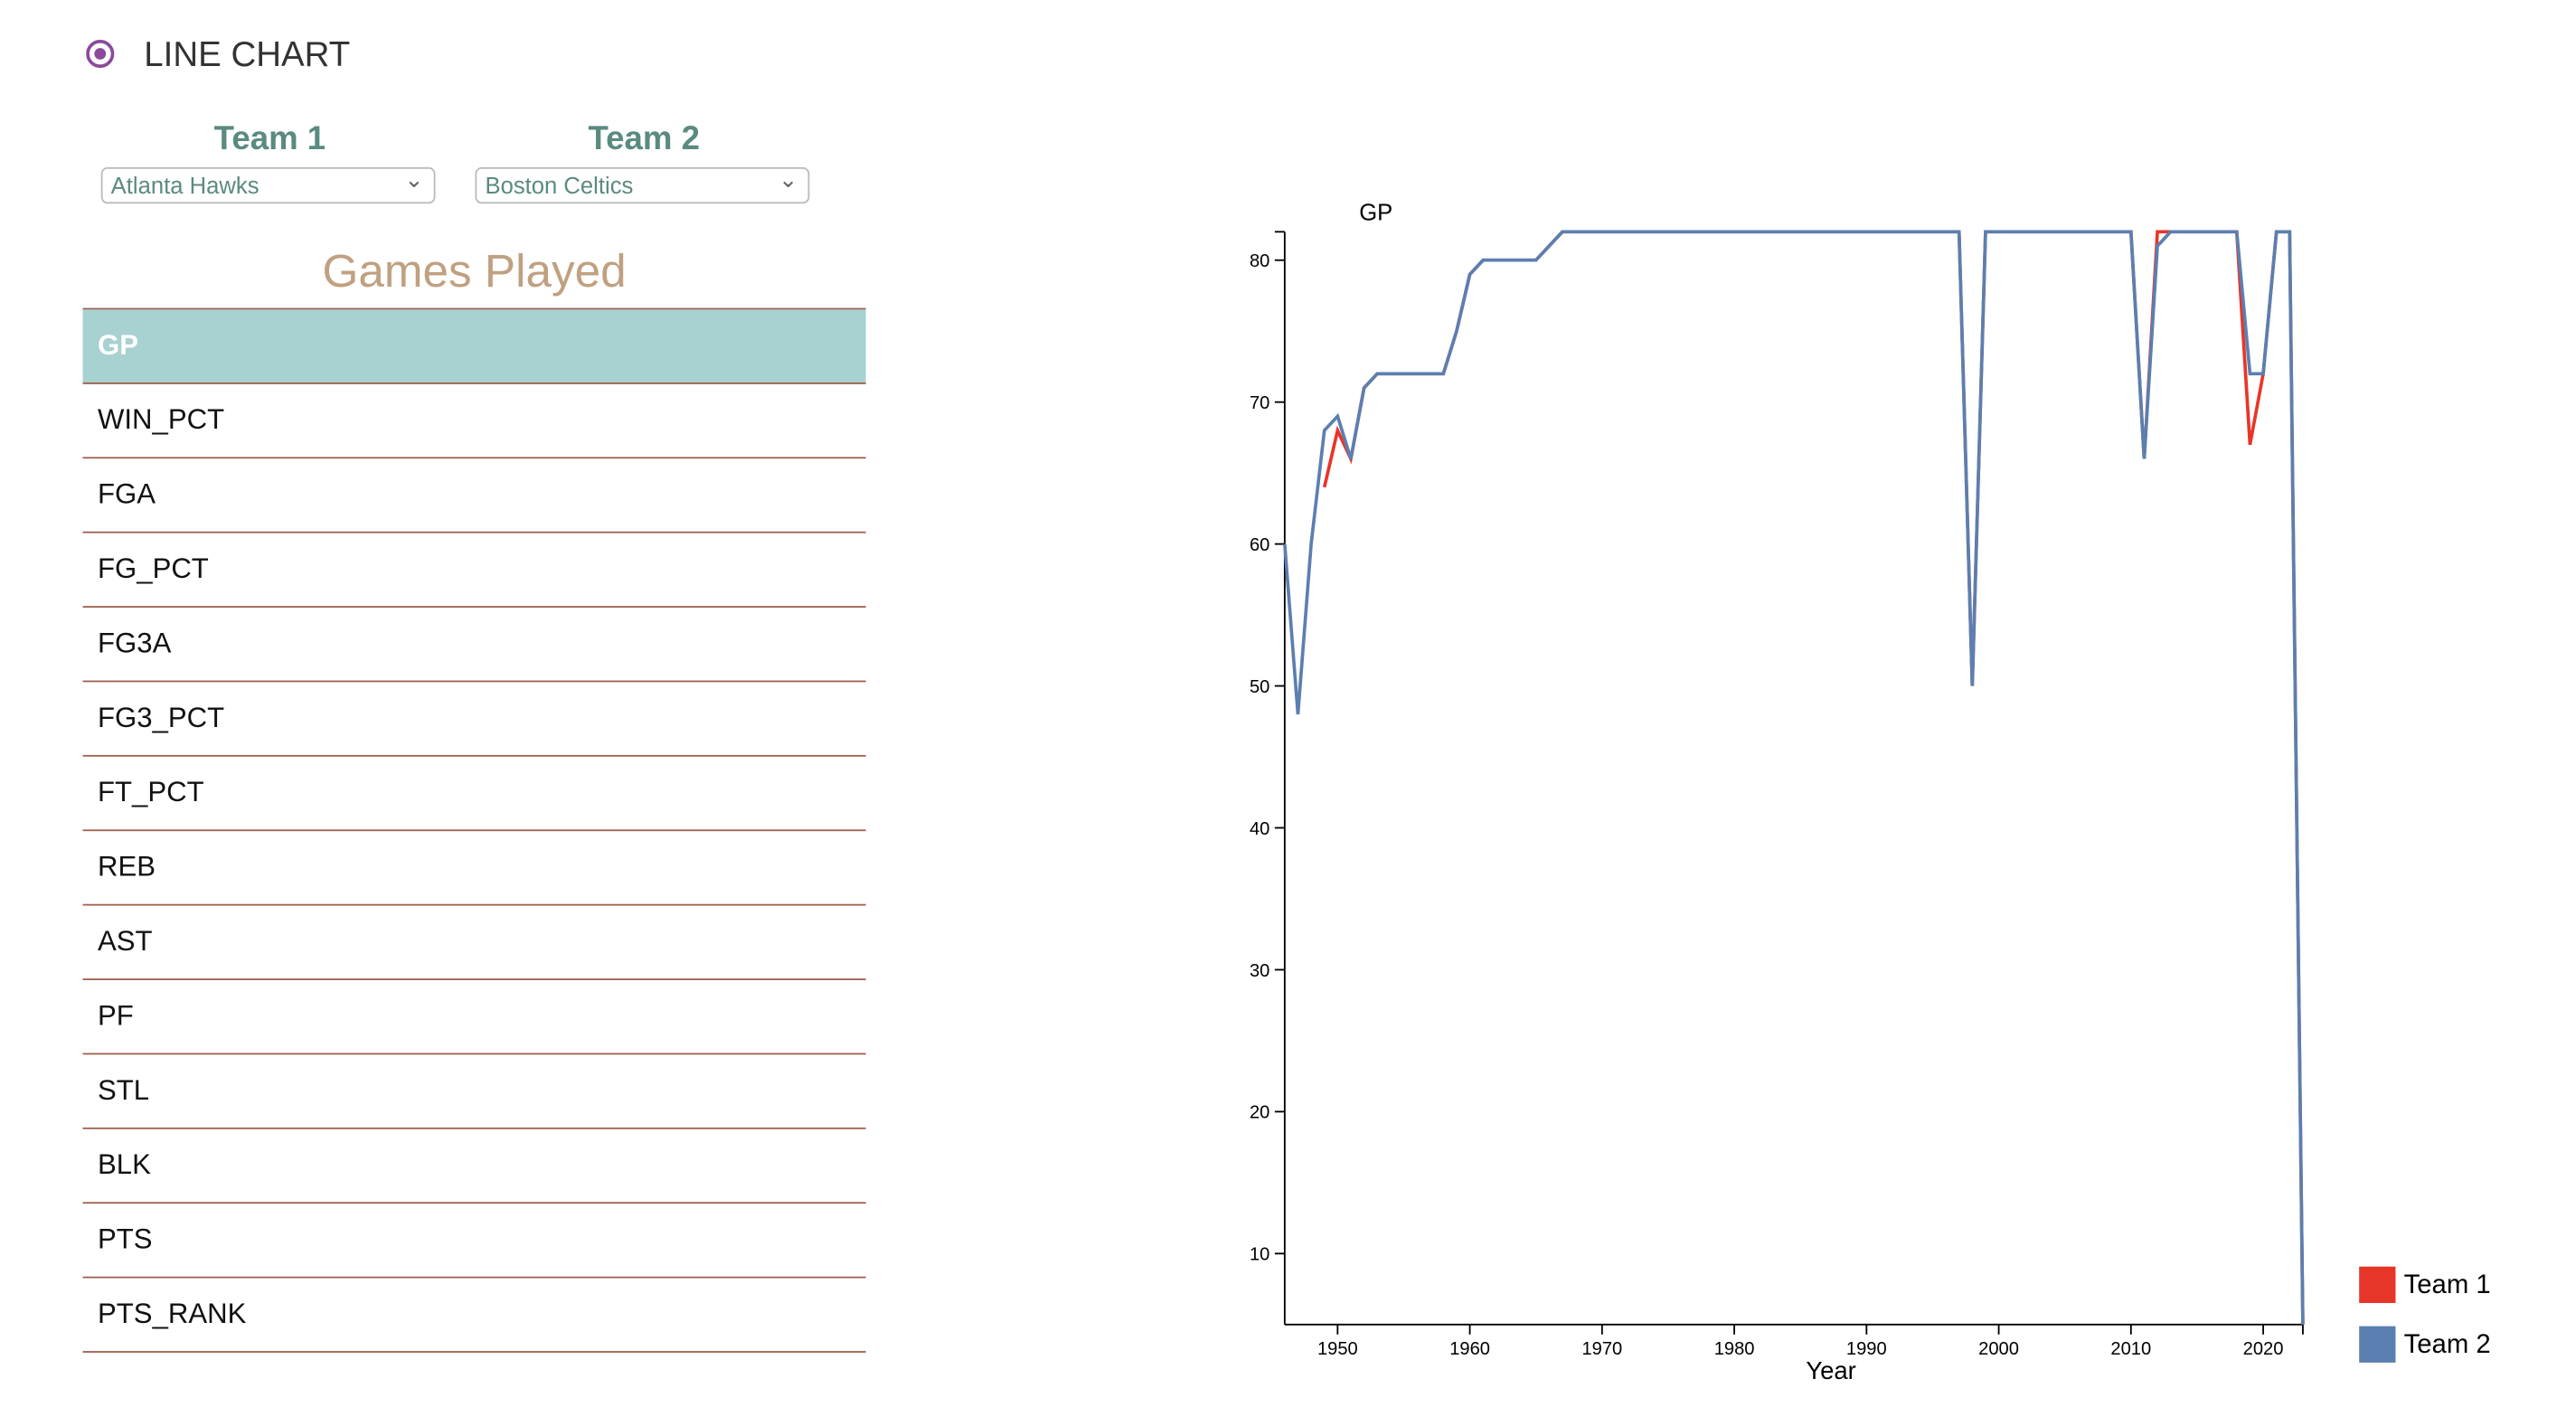 This screenshot has width=2576, height=1407. What do you see at coordinates (1259, 687) in the screenshot?
I see `y-tick-label: 50` at bounding box center [1259, 687].